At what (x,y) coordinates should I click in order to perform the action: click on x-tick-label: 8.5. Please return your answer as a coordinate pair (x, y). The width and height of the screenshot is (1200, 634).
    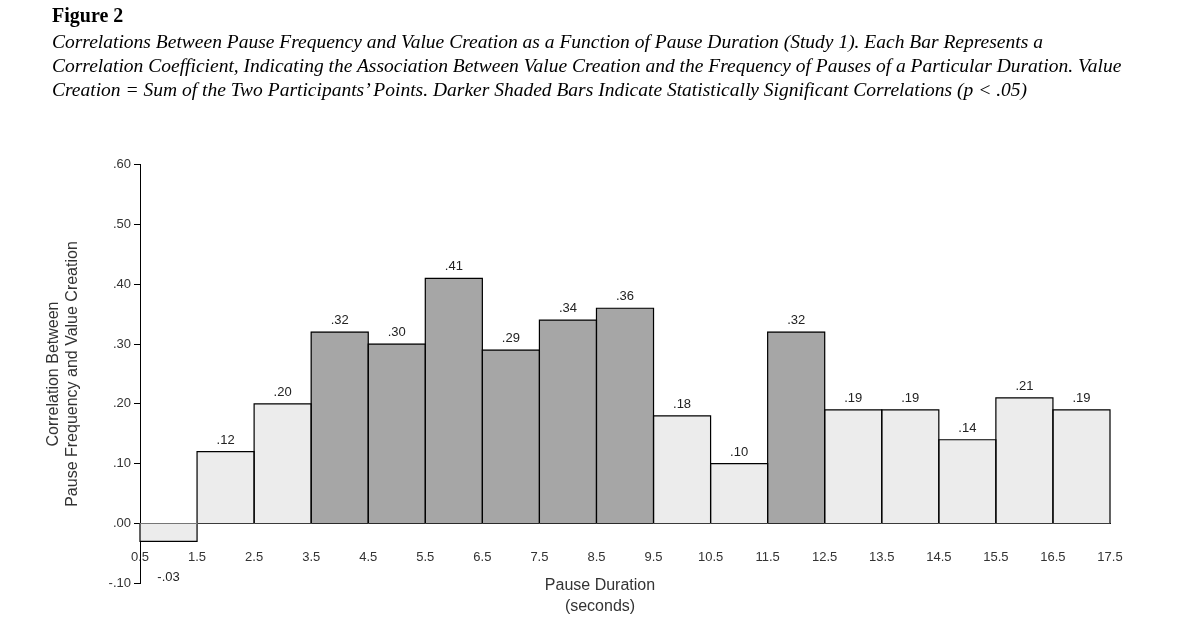
    Looking at the image, I should click on (596, 556).